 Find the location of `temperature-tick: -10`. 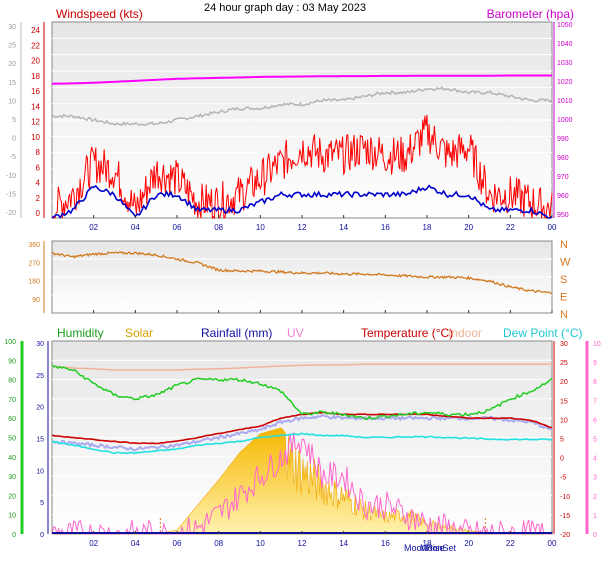

temperature-tick: -10 is located at coordinates (565, 497).